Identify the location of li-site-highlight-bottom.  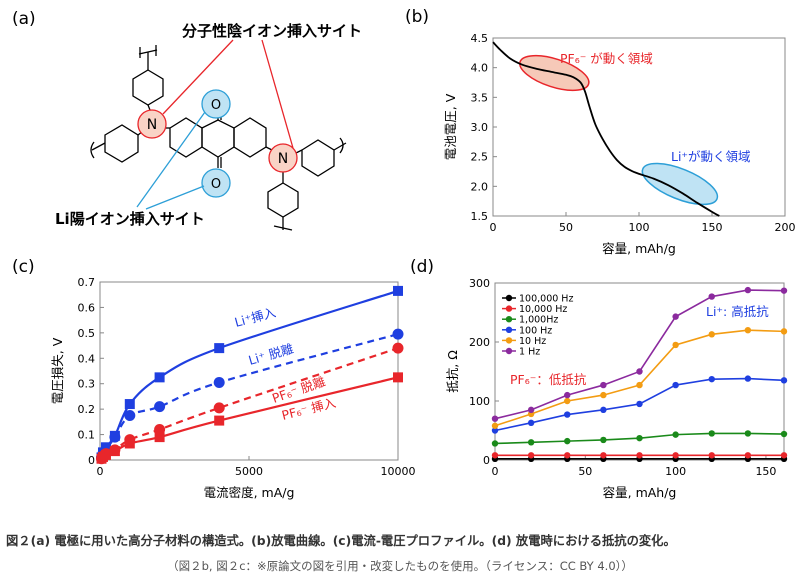
(216, 183).